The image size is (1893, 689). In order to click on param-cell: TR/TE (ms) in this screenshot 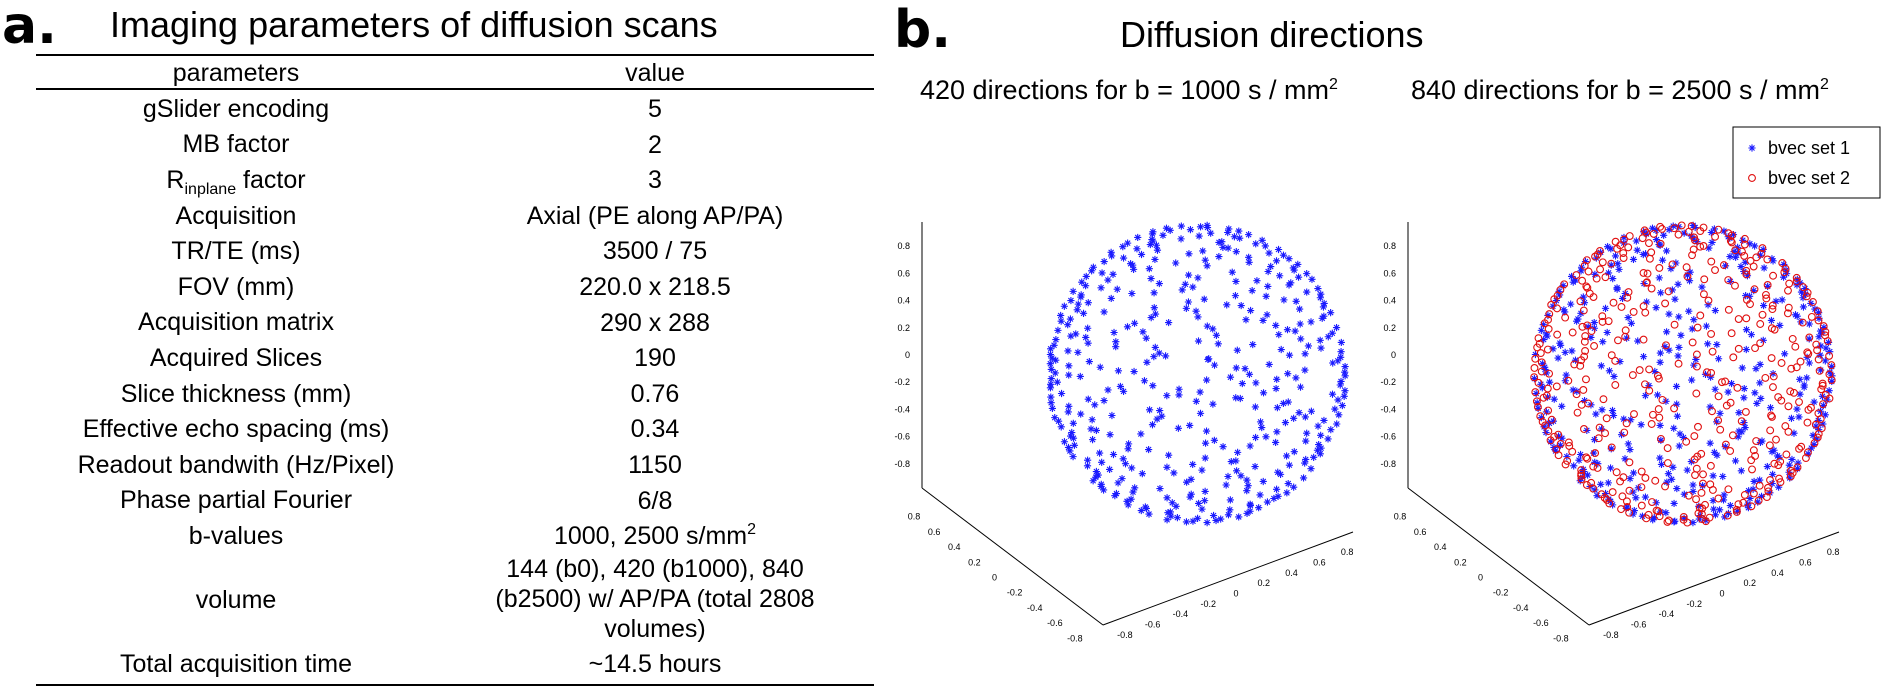, I will do `click(236, 251)`.